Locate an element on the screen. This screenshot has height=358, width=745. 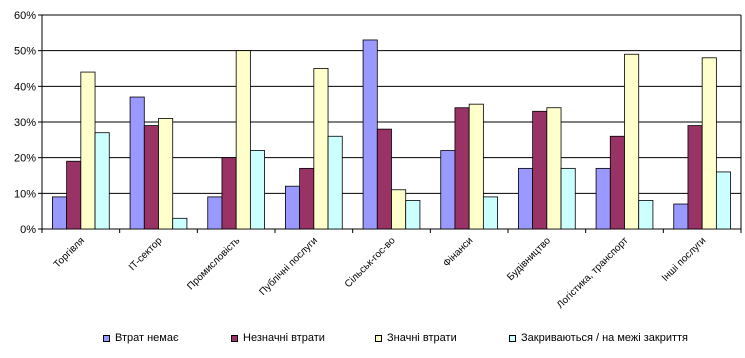
y-tick-label: 20% is located at coordinates (25, 159).